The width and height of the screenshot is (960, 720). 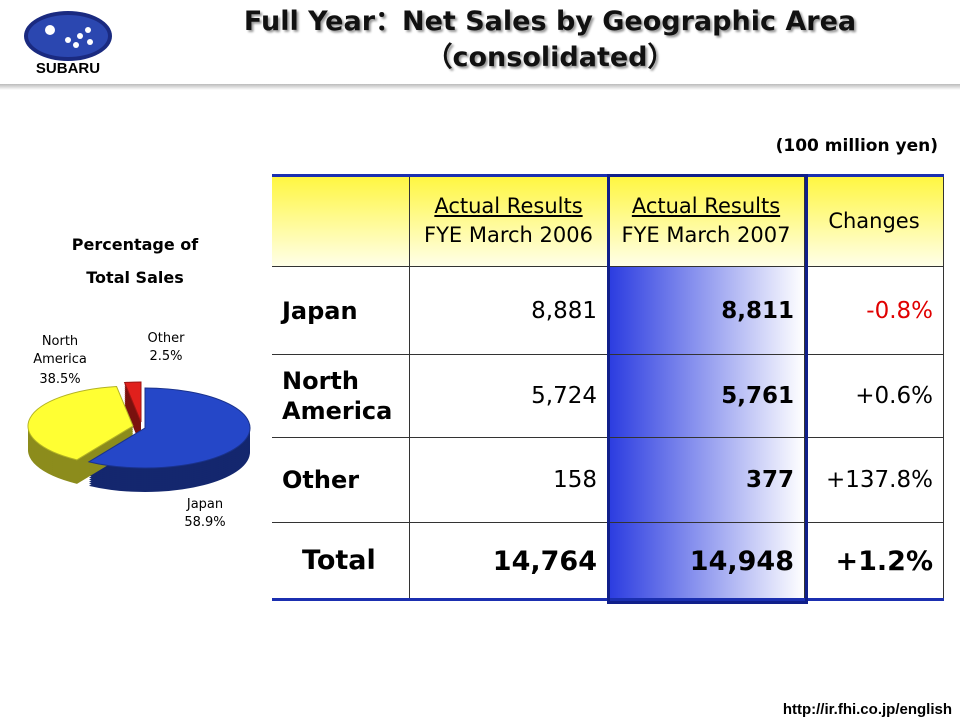 What do you see at coordinates (550, 57) in the screenshot?
I see `subtitle: （consolidated）` at bounding box center [550, 57].